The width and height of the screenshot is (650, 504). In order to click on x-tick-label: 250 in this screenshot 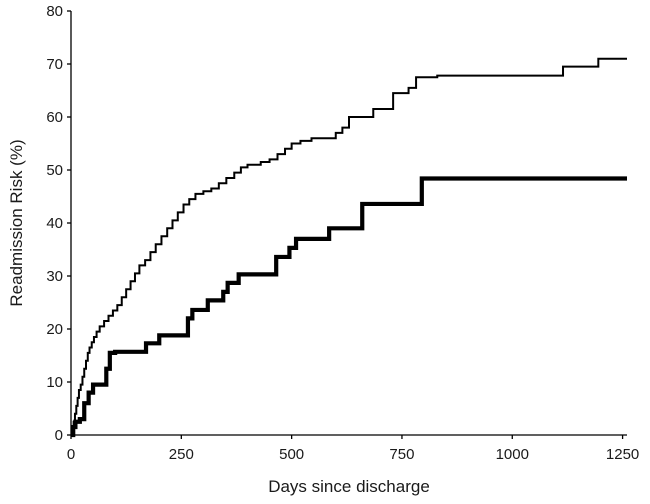, I will do `click(181, 454)`.